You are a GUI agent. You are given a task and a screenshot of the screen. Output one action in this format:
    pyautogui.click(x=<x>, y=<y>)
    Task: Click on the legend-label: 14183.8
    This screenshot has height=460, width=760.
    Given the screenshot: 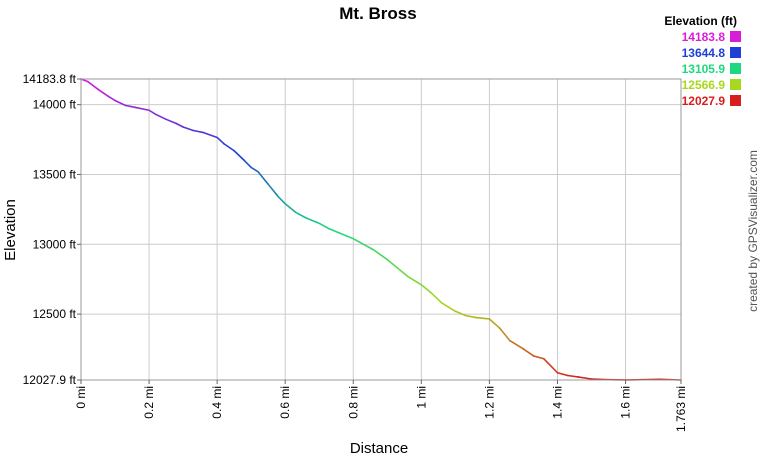 What is the action you would take?
    pyautogui.click(x=704, y=37)
    